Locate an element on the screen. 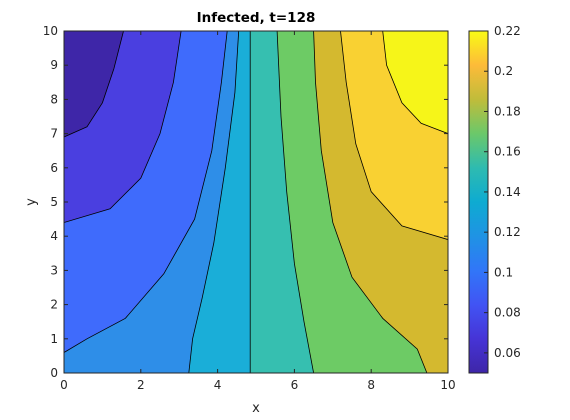  x-tick-label: 6 is located at coordinates (295, 385).